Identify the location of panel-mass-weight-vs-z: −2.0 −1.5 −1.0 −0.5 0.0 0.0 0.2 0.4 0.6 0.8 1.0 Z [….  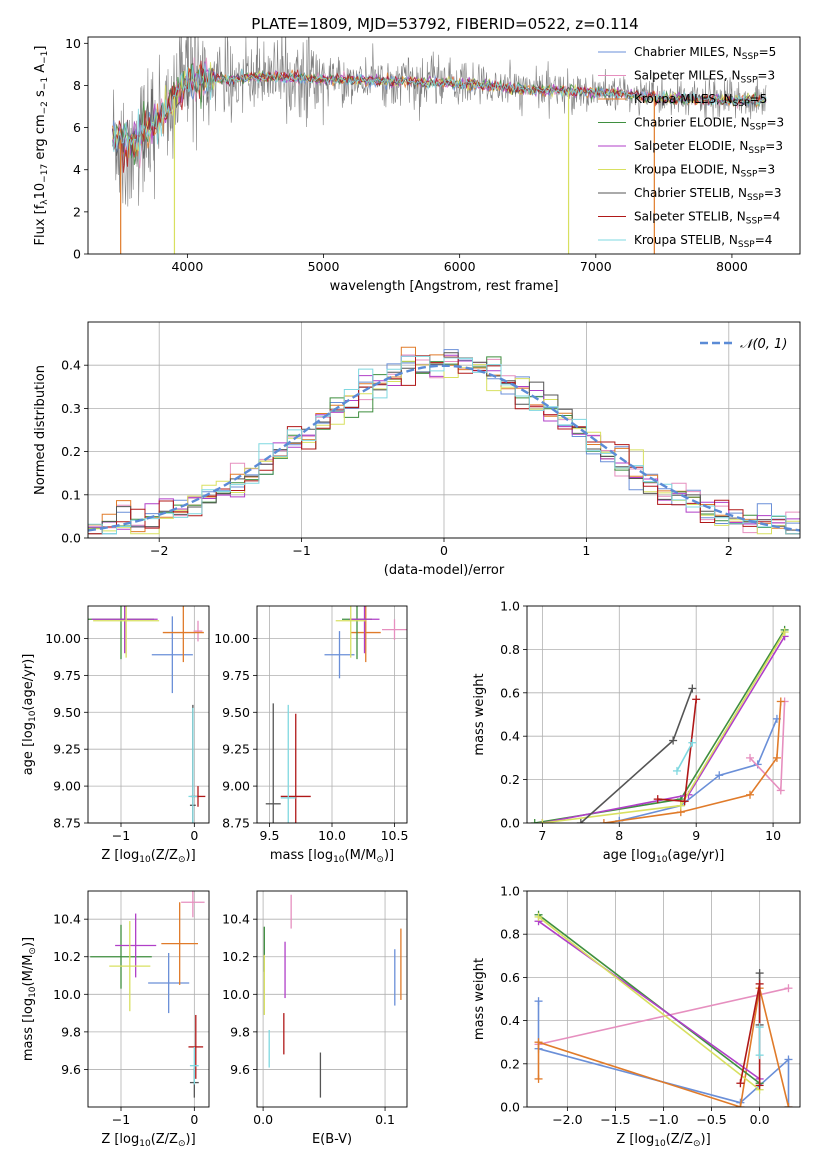
(636, 1016).